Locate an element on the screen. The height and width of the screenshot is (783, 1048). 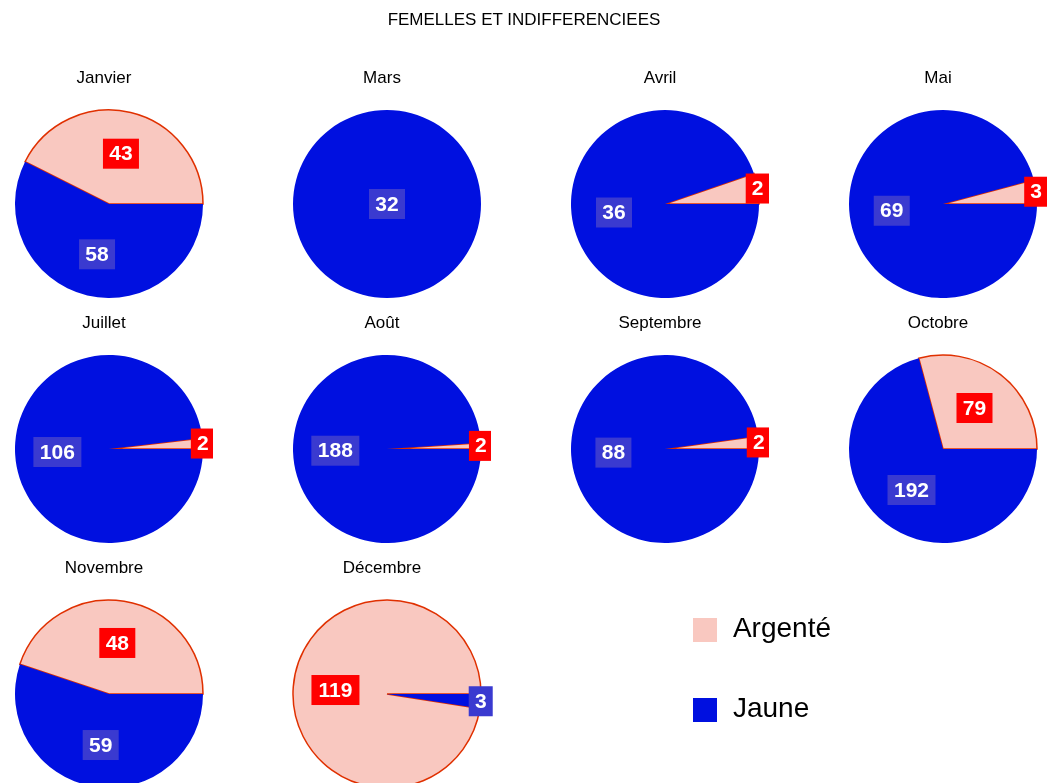
chart-title: Septembre is located at coordinates (660, 323).